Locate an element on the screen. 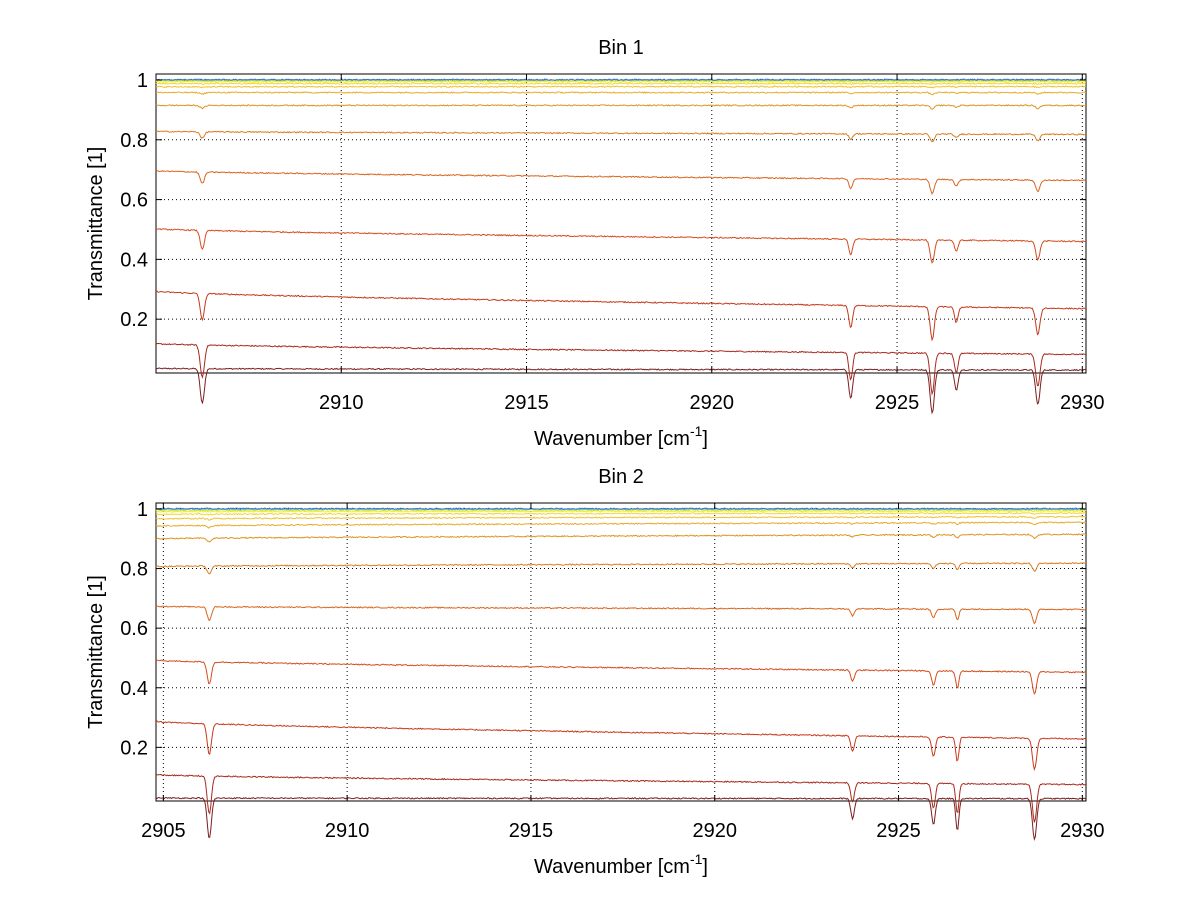 The width and height of the screenshot is (1200, 901). x-tick-label: 2905 is located at coordinates (163, 831).